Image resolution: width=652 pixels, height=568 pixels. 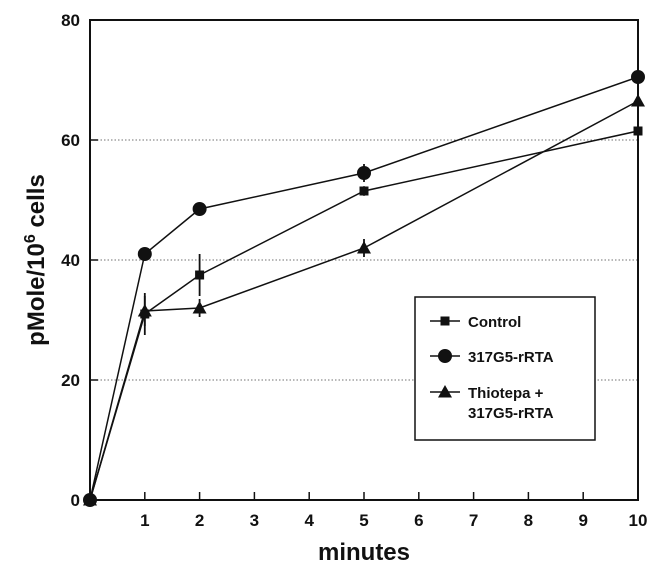 What do you see at coordinates (445, 391) in the screenshot?
I see `legend-marker-thiotepa` at bounding box center [445, 391].